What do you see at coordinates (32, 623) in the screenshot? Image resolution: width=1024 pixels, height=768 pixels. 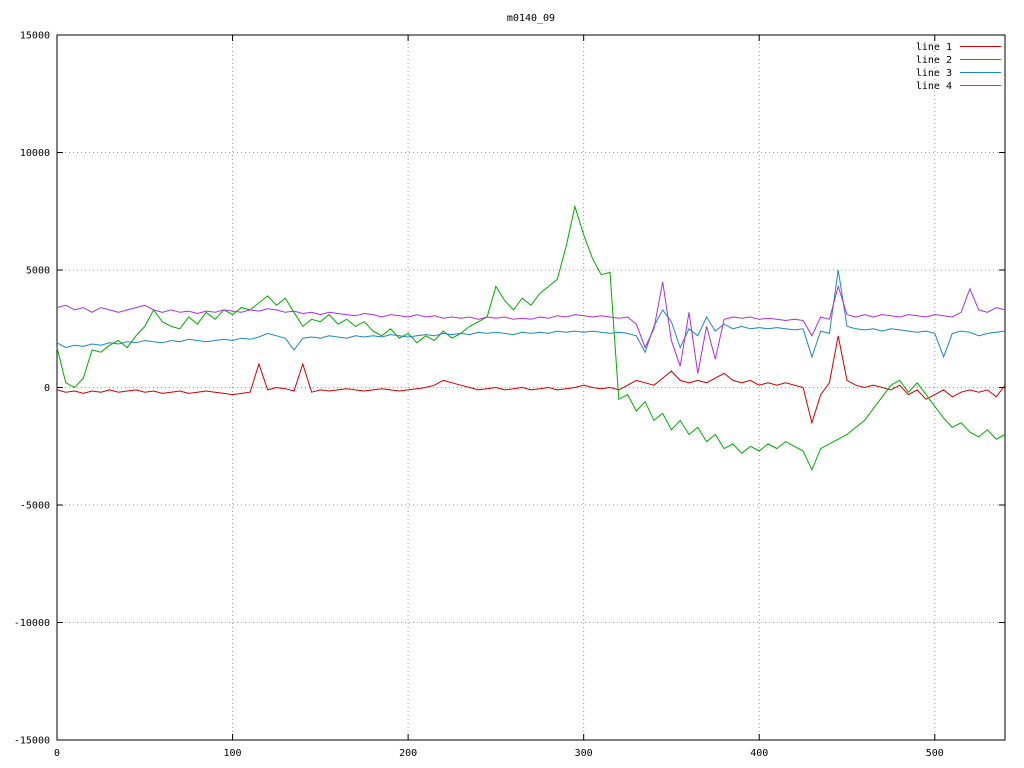 I see `y-tick-label: -10000` at bounding box center [32, 623].